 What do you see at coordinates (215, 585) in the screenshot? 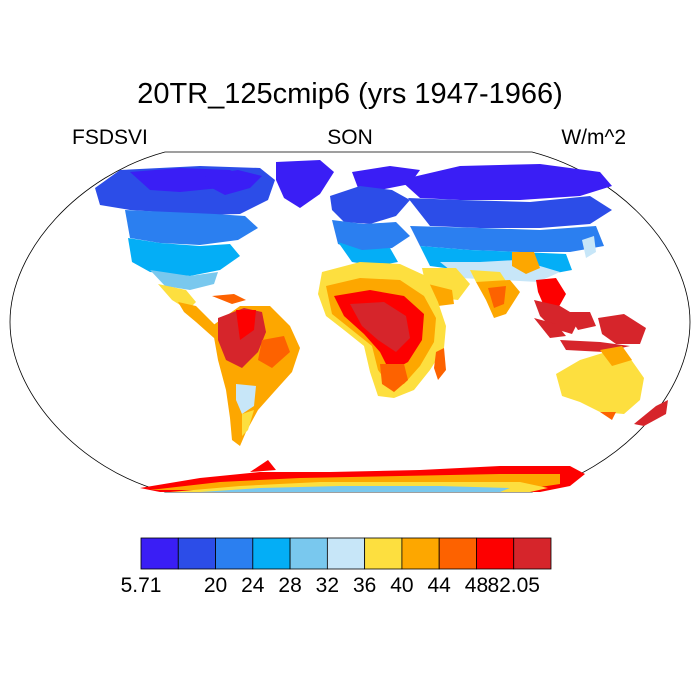
I see `colorbar-label: 20` at bounding box center [215, 585].